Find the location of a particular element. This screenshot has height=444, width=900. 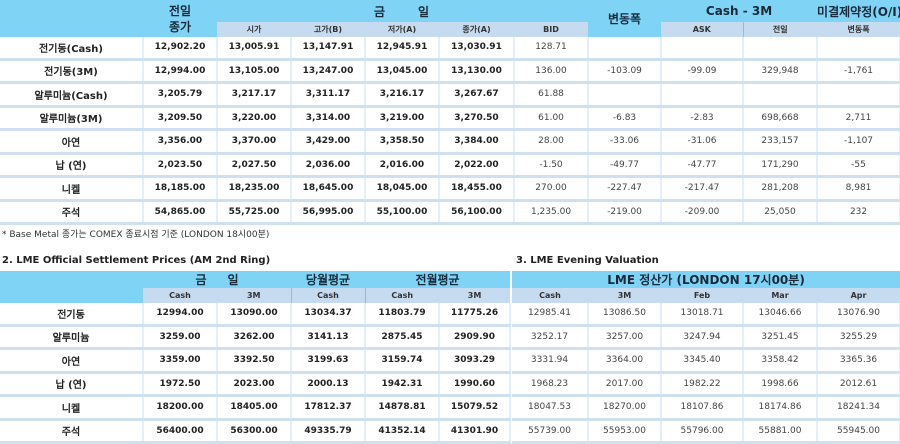

cell-value: 3255.29 is located at coordinates (858, 337).